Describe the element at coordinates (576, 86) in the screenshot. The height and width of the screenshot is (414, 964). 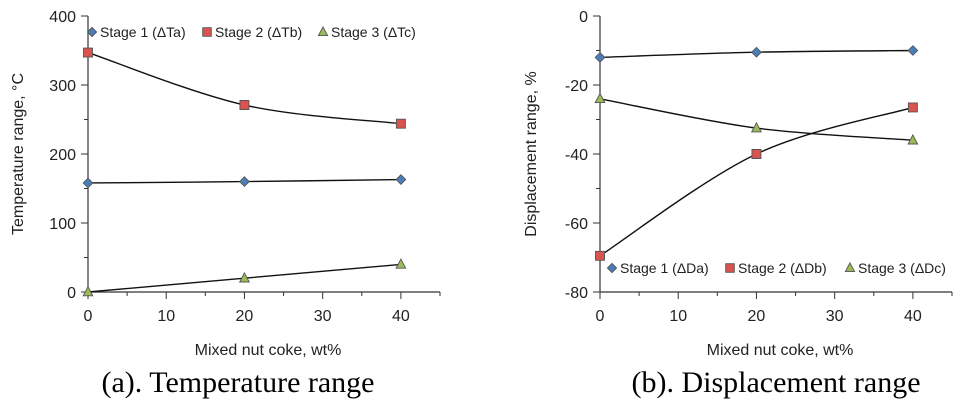
I see `y-tick-label: -20` at that location.